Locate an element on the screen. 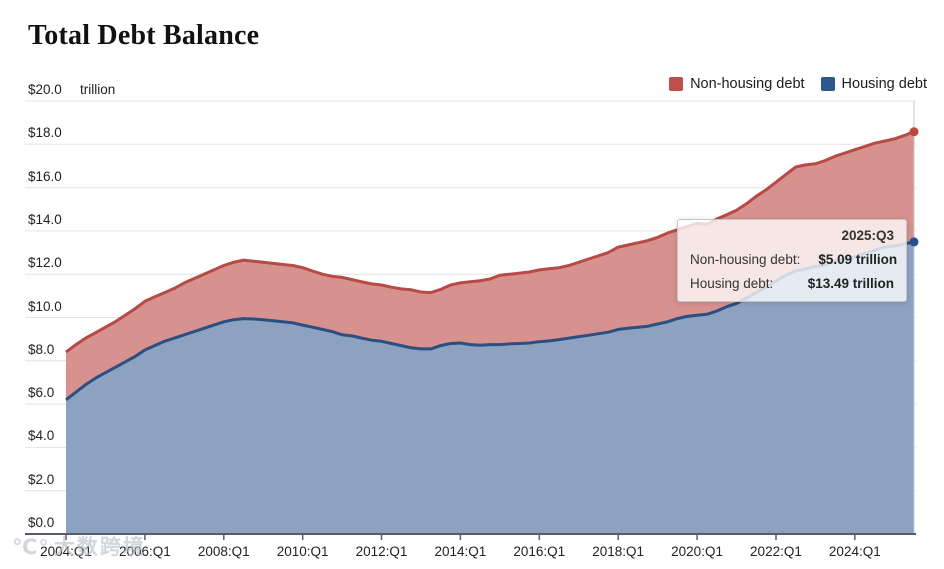  tooltip-label-non-housing: Non-housing debt: is located at coordinates (745, 259).